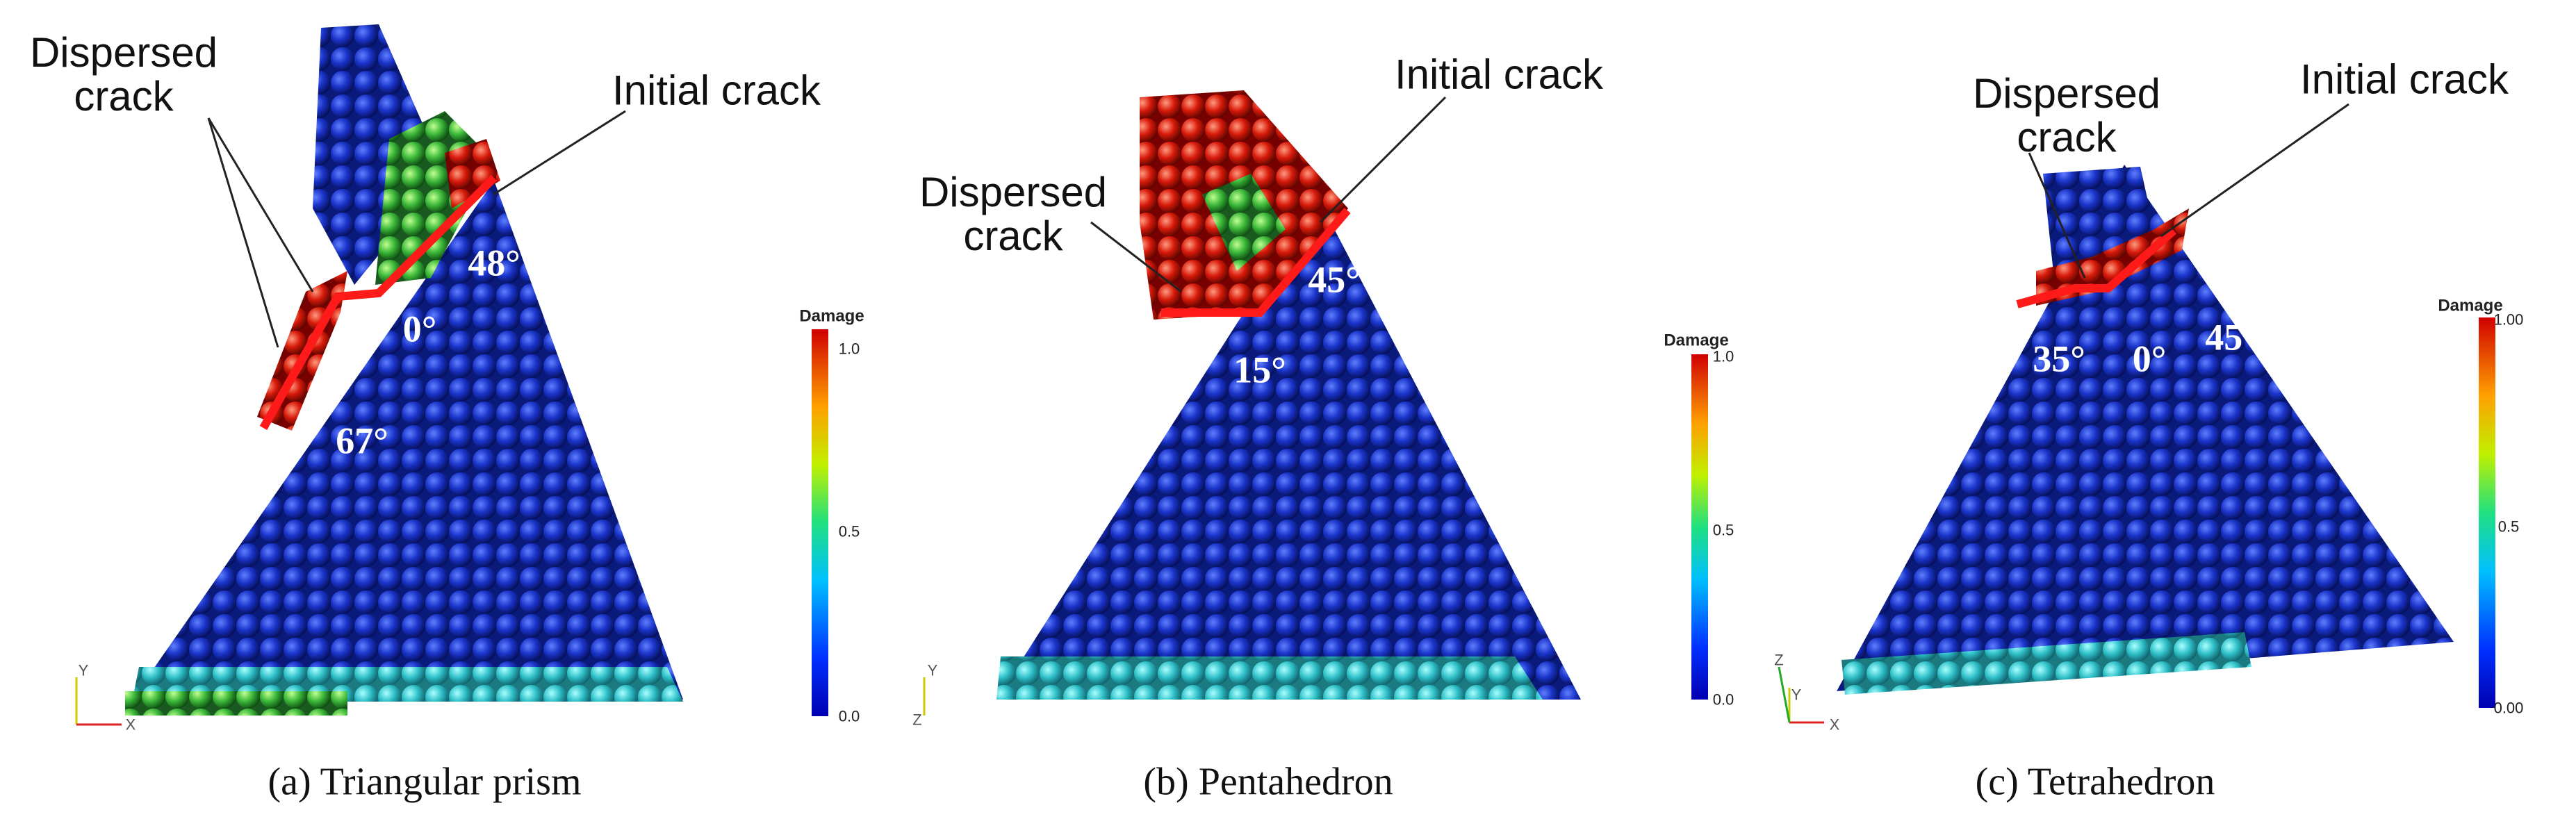  I want to click on panel-caption: (a) Triangular prism, so click(425, 782).